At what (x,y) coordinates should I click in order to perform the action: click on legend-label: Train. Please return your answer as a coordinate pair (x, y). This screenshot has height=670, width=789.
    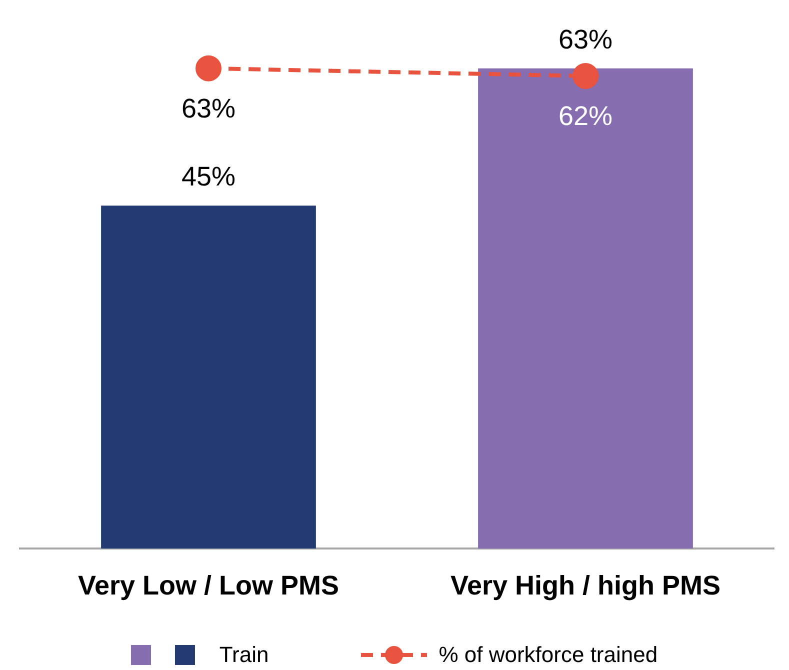
    Looking at the image, I should click on (244, 655).